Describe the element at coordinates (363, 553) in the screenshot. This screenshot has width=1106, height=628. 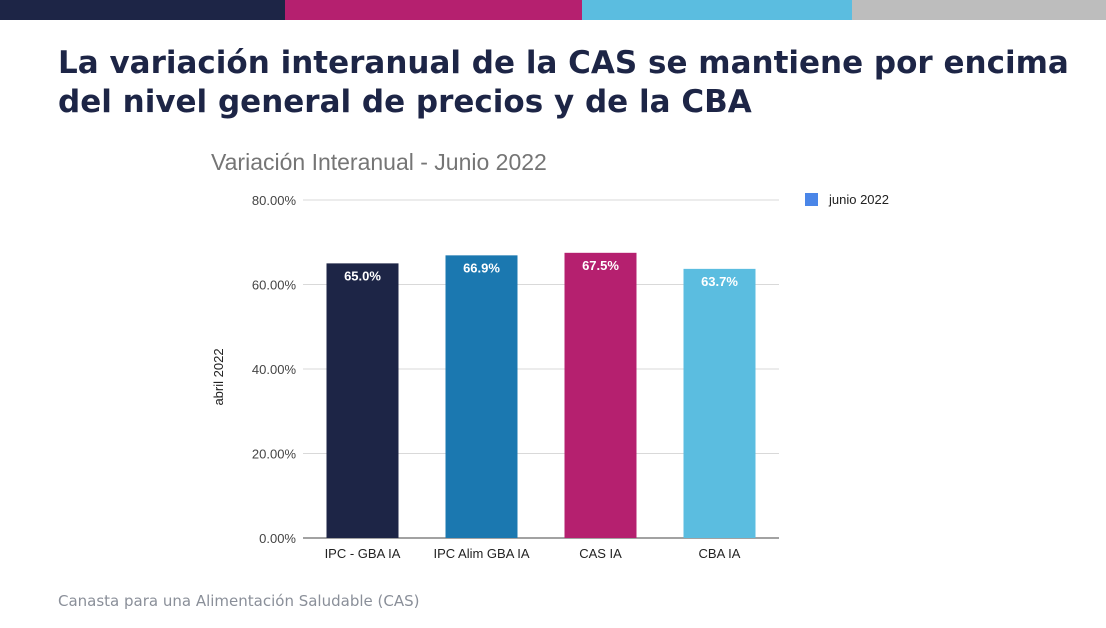
I see `x-tick-label: IPC - GBA IA` at that location.